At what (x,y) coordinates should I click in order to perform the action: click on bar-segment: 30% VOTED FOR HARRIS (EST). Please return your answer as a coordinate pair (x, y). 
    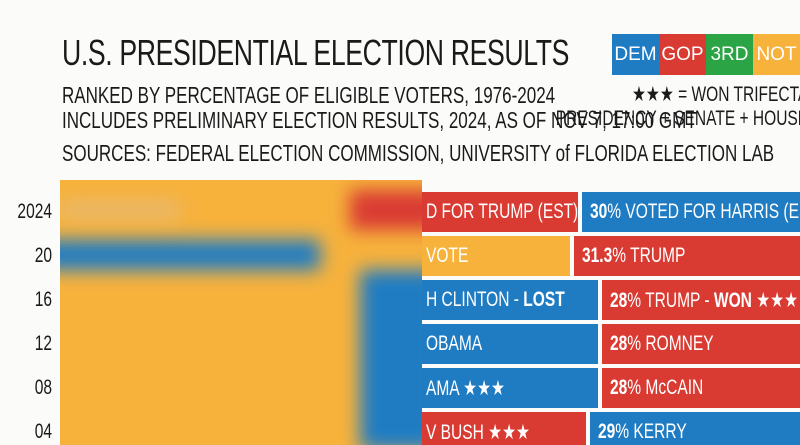
    Looking at the image, I should click on (691, 212).